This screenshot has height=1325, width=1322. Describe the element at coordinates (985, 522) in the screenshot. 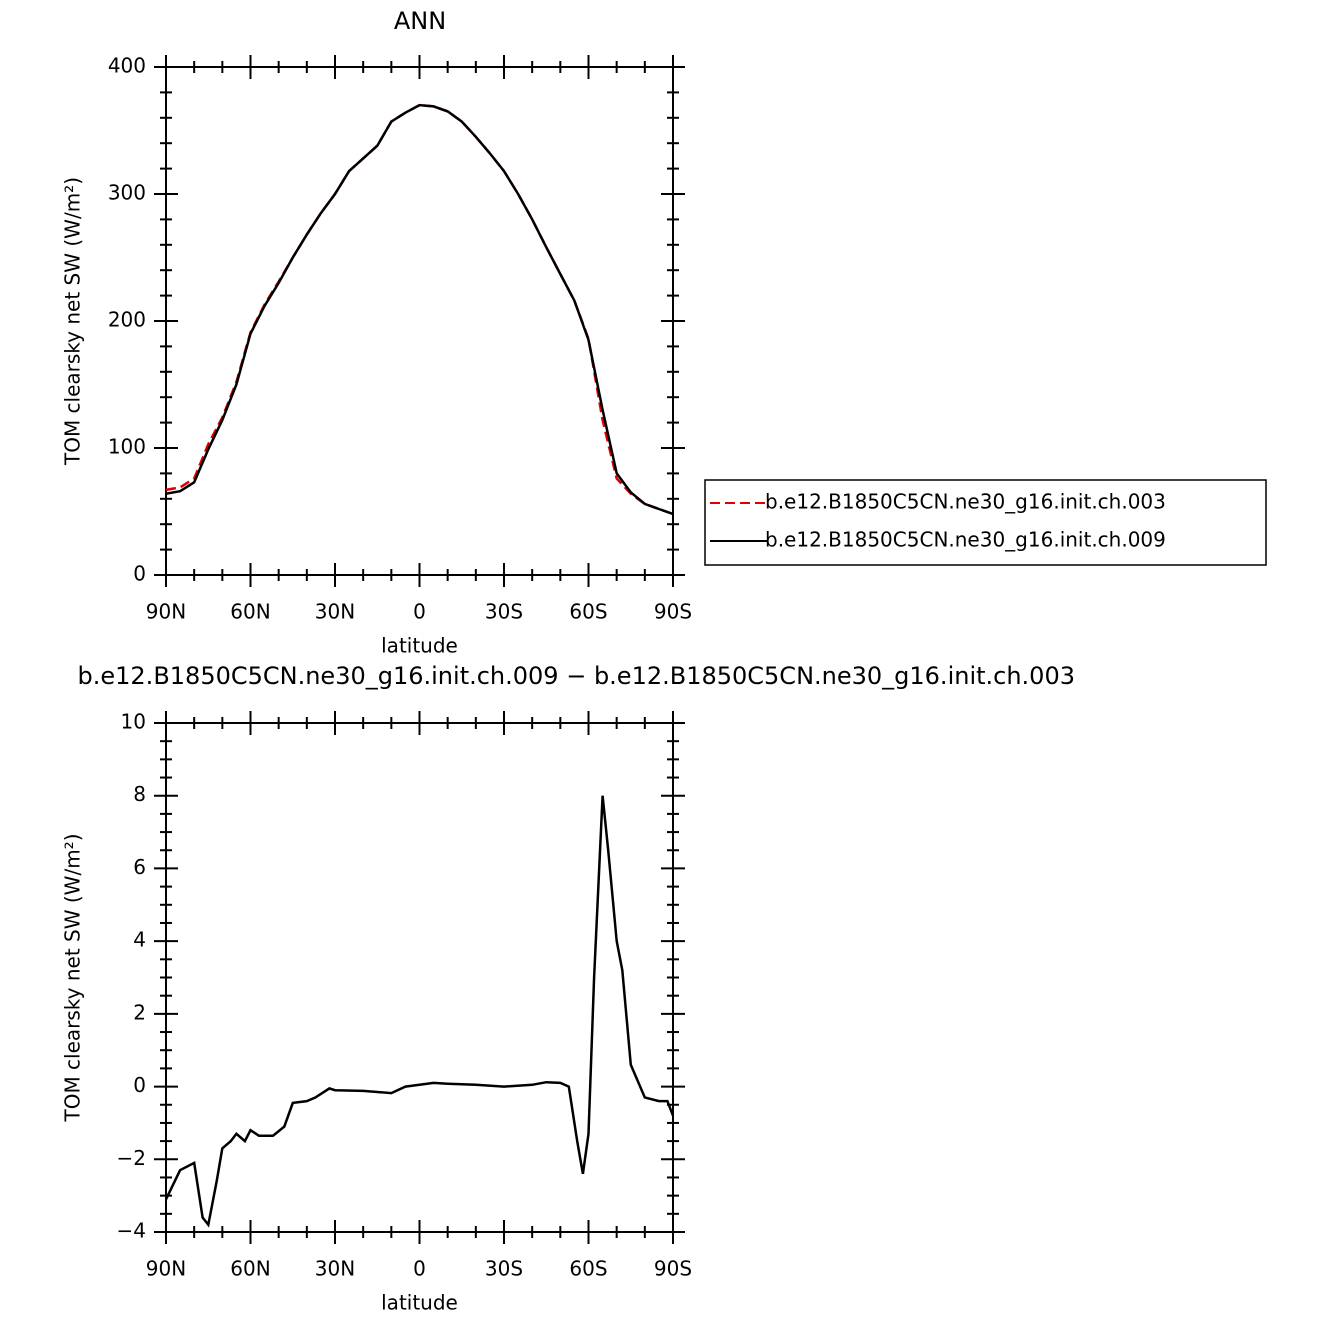

I see `legend-box` at that location.